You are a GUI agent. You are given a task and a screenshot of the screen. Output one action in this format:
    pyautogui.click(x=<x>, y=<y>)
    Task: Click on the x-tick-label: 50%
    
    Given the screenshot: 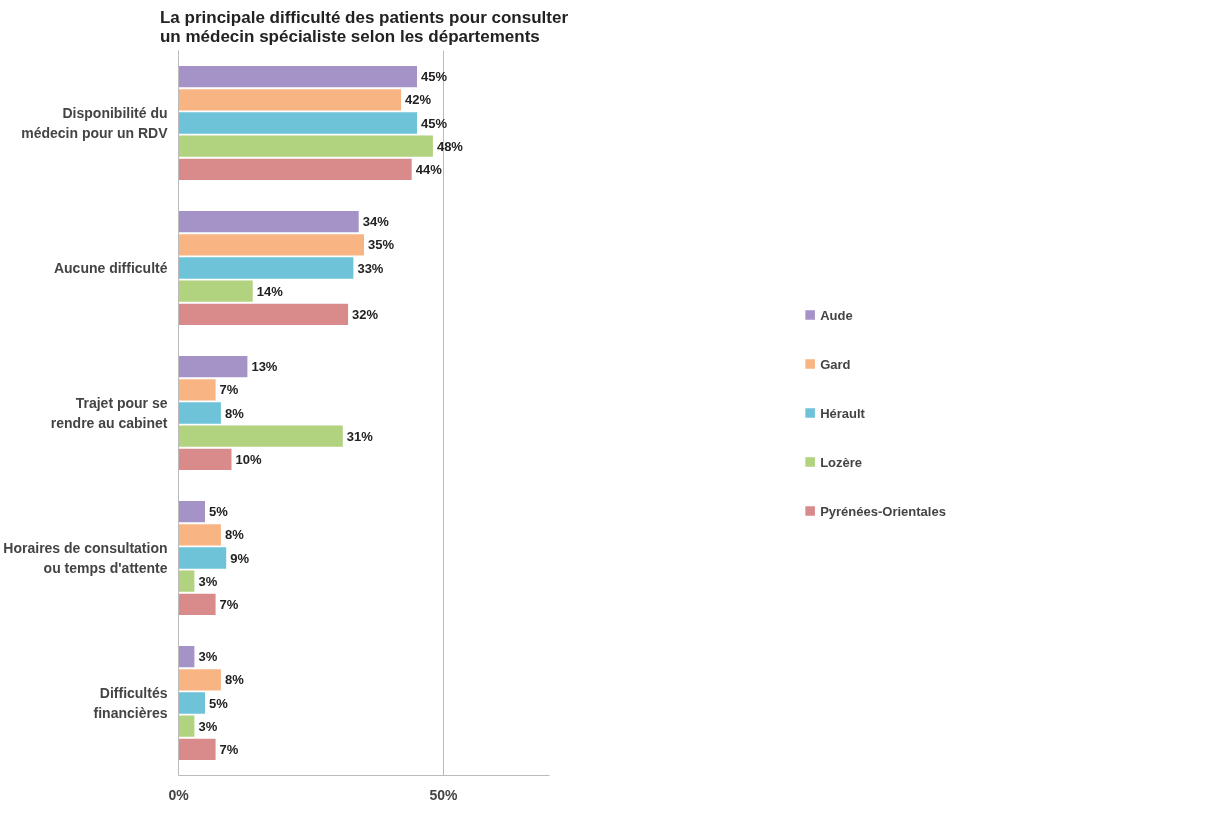 What is the action you would take?
    pyautogui.click(x=444, y=794)
    